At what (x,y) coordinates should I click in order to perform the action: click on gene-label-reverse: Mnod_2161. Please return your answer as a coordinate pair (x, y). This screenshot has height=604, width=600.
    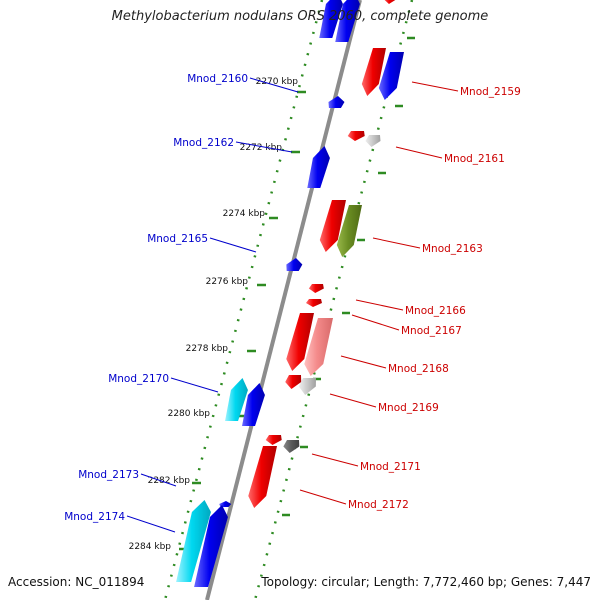
    Looking at the image, I should click on (474, 159).